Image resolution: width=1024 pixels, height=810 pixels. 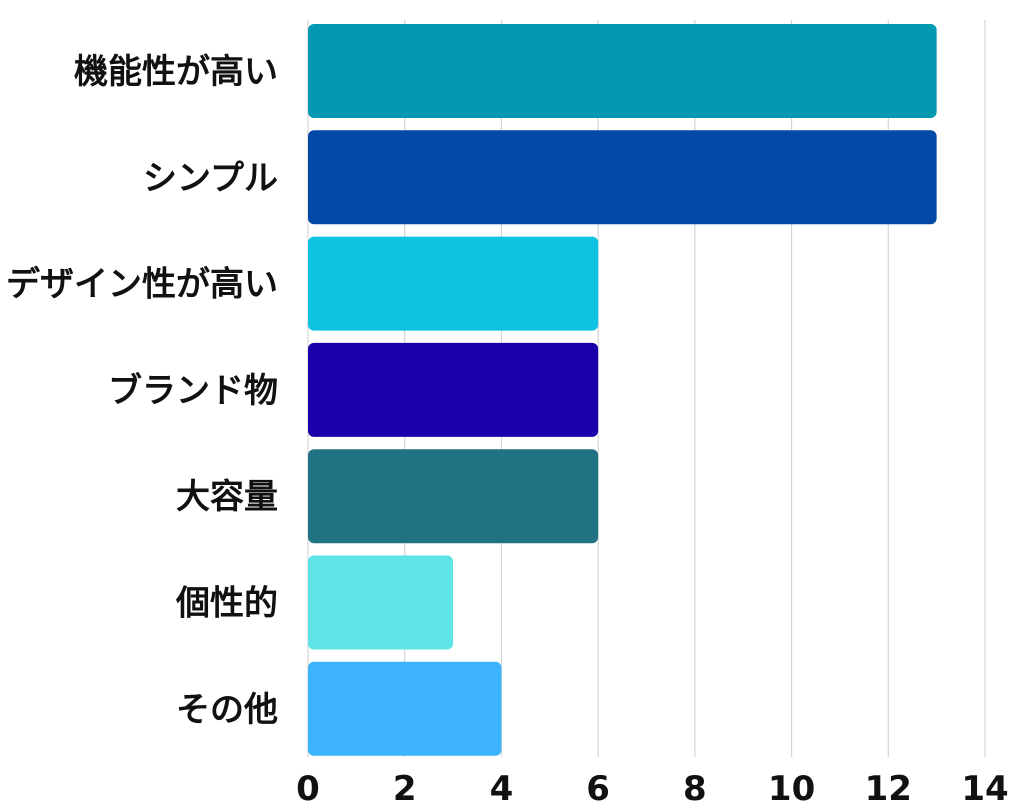 What do you see at coordinates (142, 285) in the screenshot?
I see `category-label-2: デザイン性が高い` at bounding box center [142, 285].